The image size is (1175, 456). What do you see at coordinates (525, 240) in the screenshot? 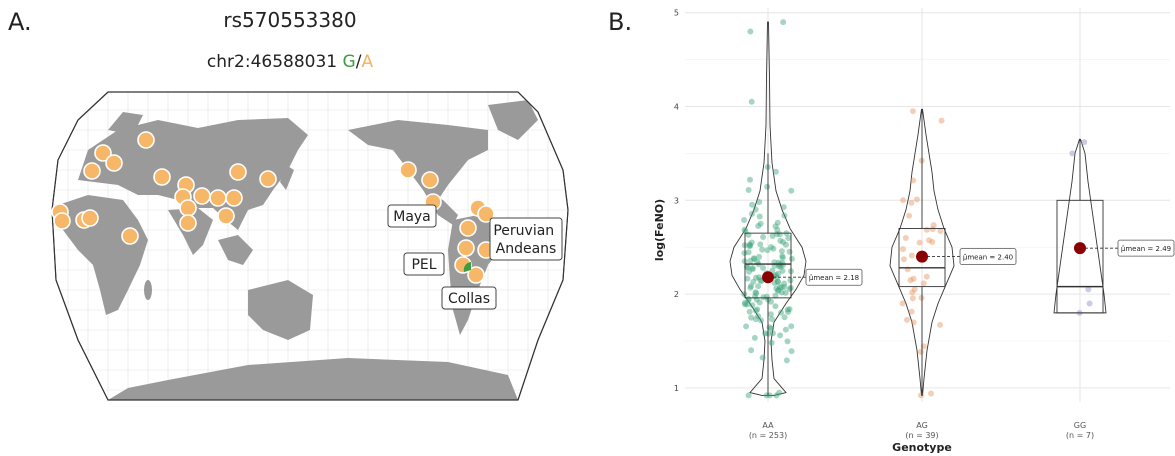
I see `label-peruvian-andeans: Peruvian Andeans` at bounding box center [525, 240].